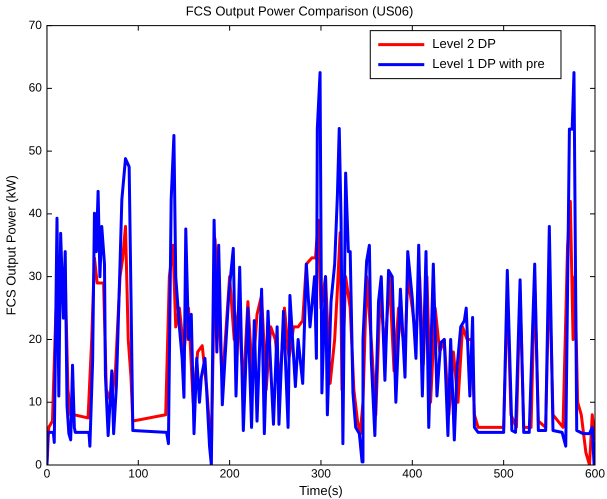 The width and height of the screenshot is (607, 499). I want to click on y-axis-title: FCS Output Power (kW), so click(10, 245).